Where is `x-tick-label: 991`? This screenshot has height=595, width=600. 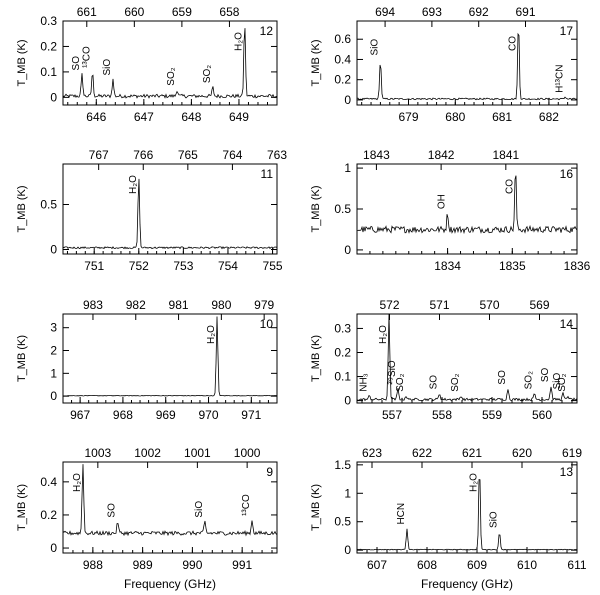
x-tick-label: 991 is located at coordinates (242, 565).